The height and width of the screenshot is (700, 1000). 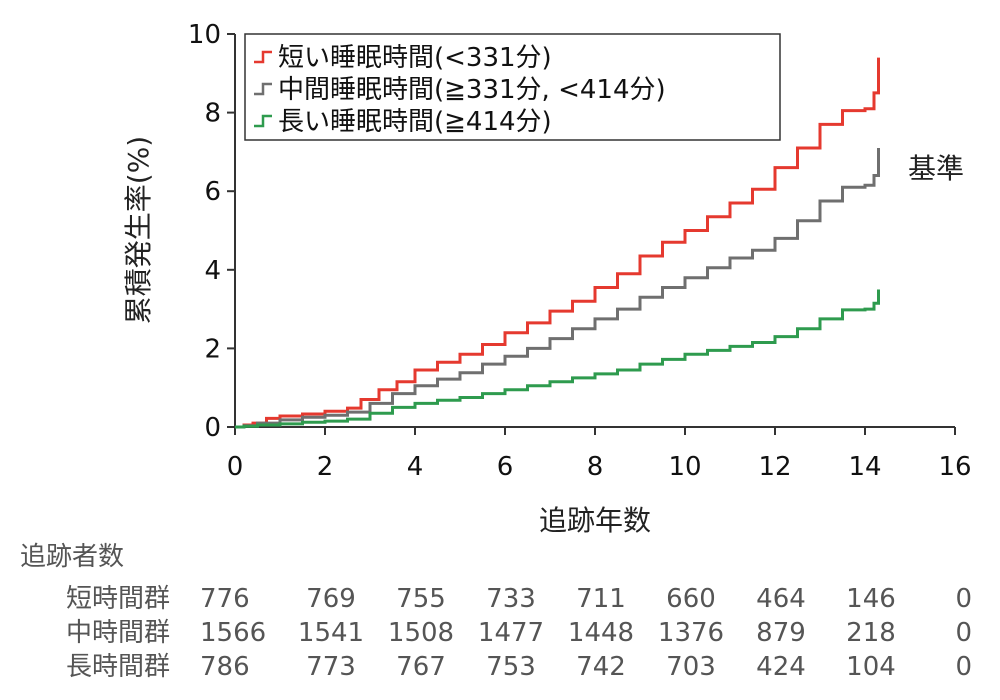 What do you see at coordinates (936, 168) in the screenshot?
I see `reference-annotation: 基準` at bounding box center [936, 168].